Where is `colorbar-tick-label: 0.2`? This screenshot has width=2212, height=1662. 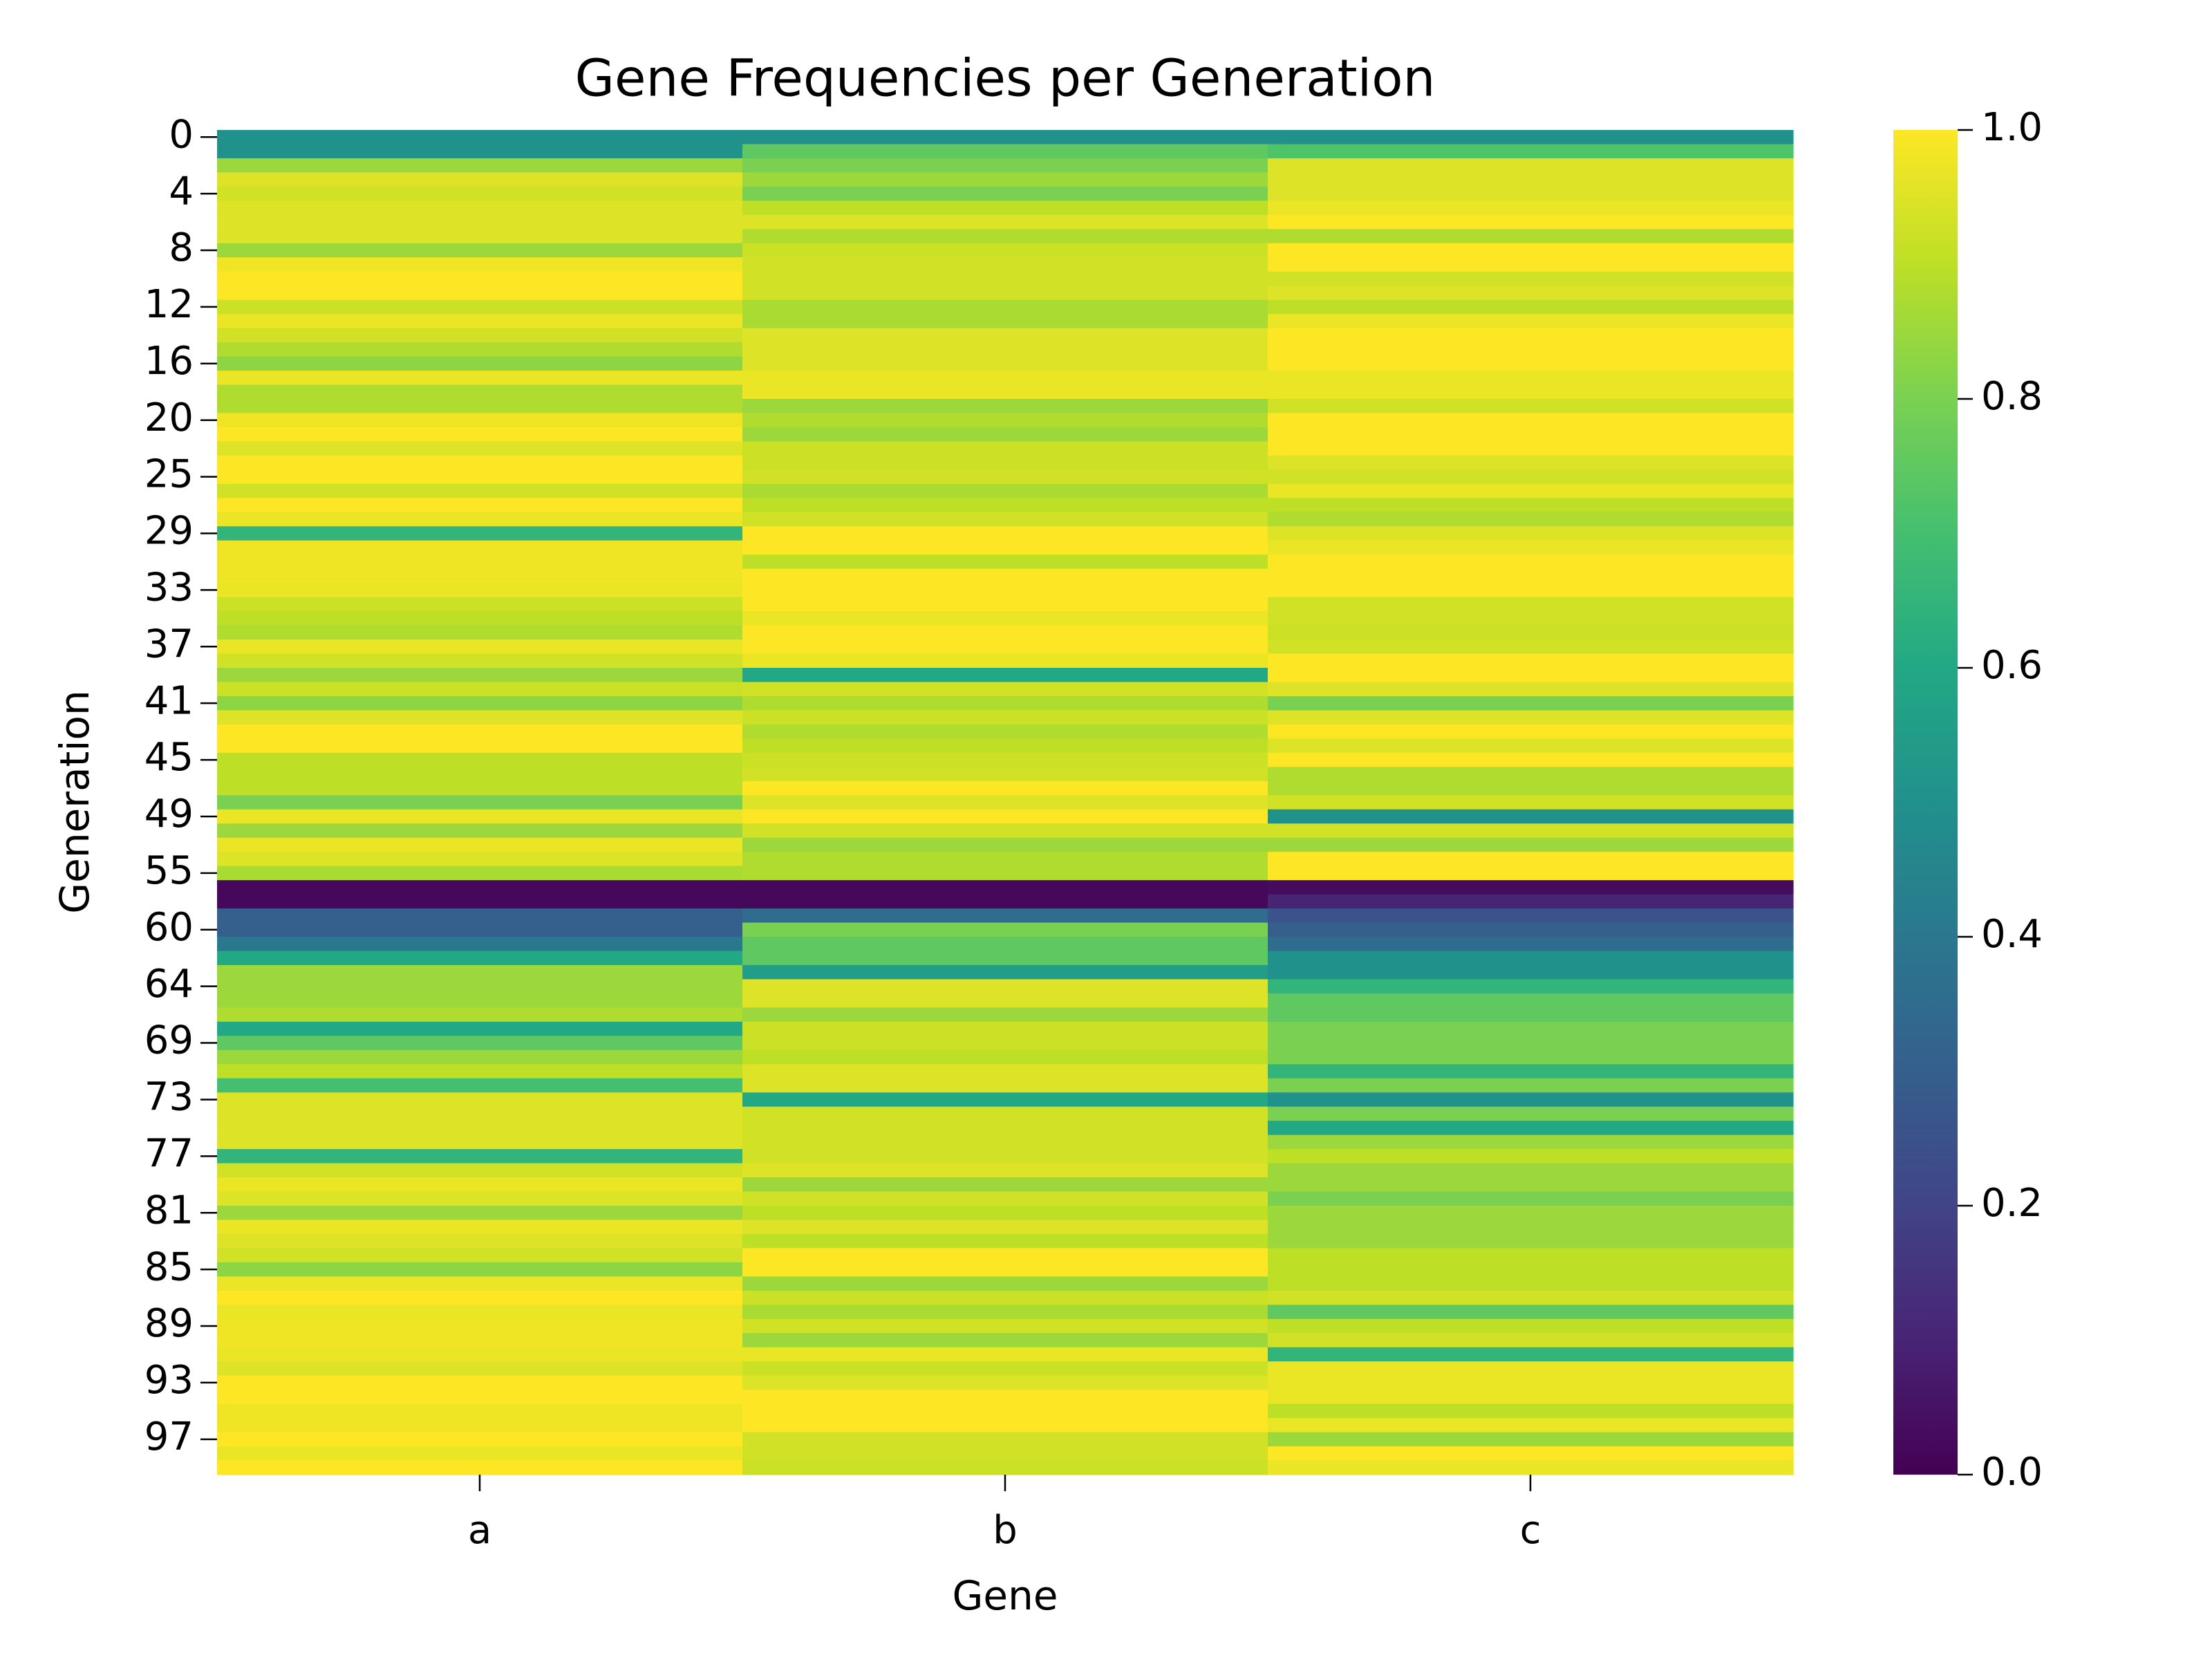 colorbar-tick-label: 0.2 is located at coordinates (2012, 1203).